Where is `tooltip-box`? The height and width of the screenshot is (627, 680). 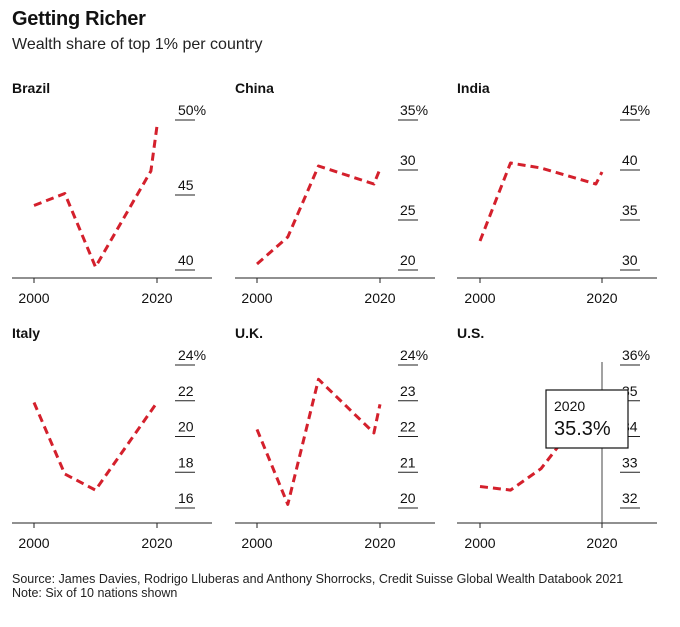
tooltip-box is located at coordinates (587, 419).